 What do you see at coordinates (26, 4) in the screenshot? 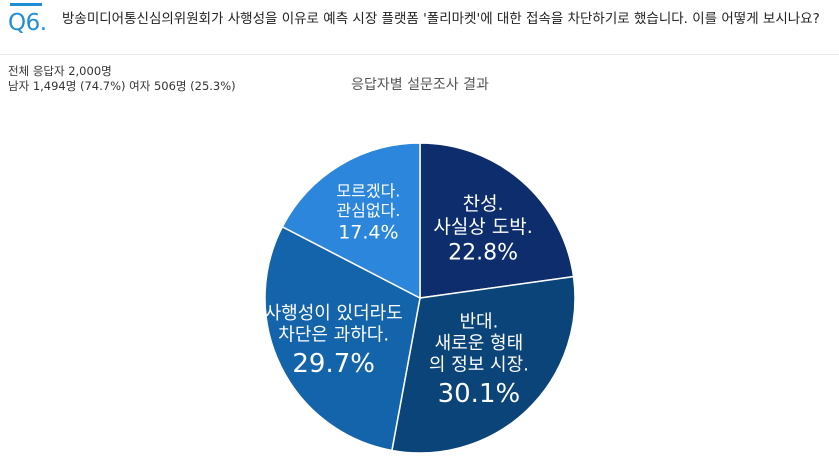
I see `question-accent-bar` at bounding box center [26, 4].